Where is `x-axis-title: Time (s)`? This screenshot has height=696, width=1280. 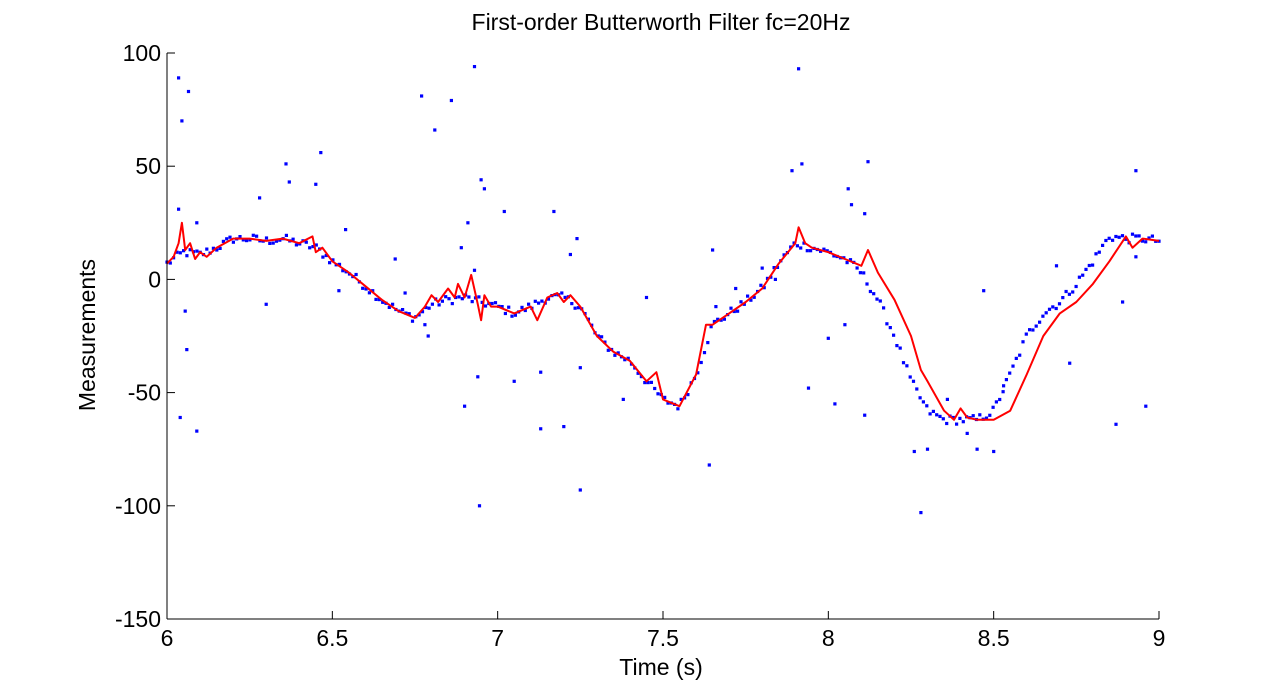 x-axis-title: Time (s) is located at coordinates (660, 667).